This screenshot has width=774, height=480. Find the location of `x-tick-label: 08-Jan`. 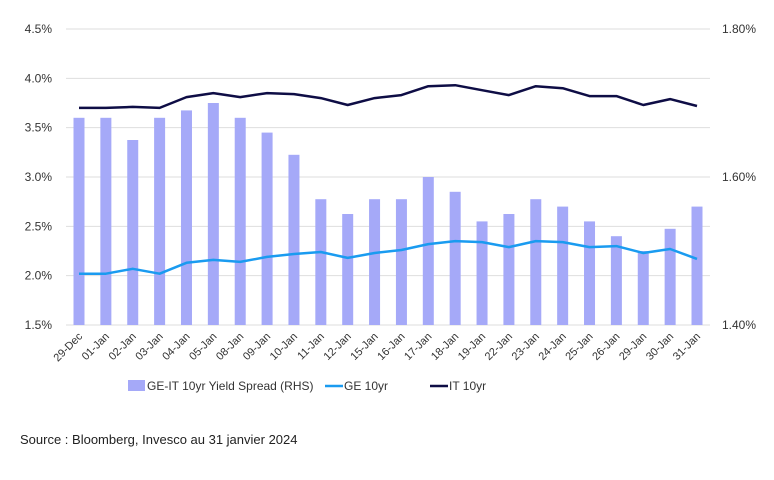

x-tick-label: 08-Jan is located at coordinates (230, 347).